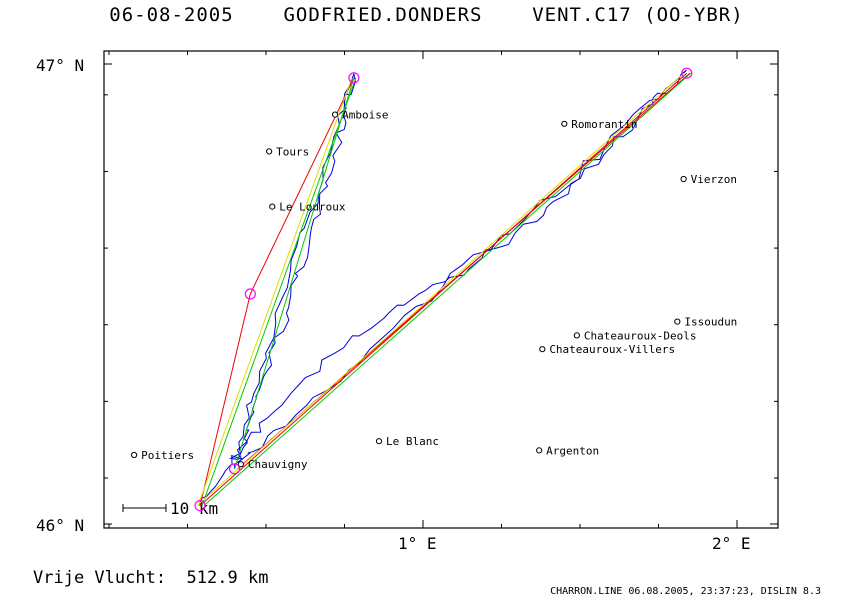 The height and width of the screenshot is (603, 853). I want to click on free-flight-distance: Vrije Vlucht: 512.9 km, so click(150, 578).